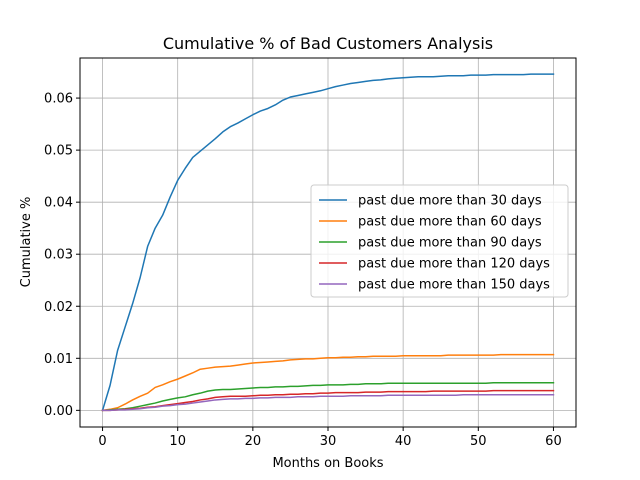 This screenshot has width=640, height=480. I want to click on legend-label-5: past due more than 150 days, so click(454, 285).